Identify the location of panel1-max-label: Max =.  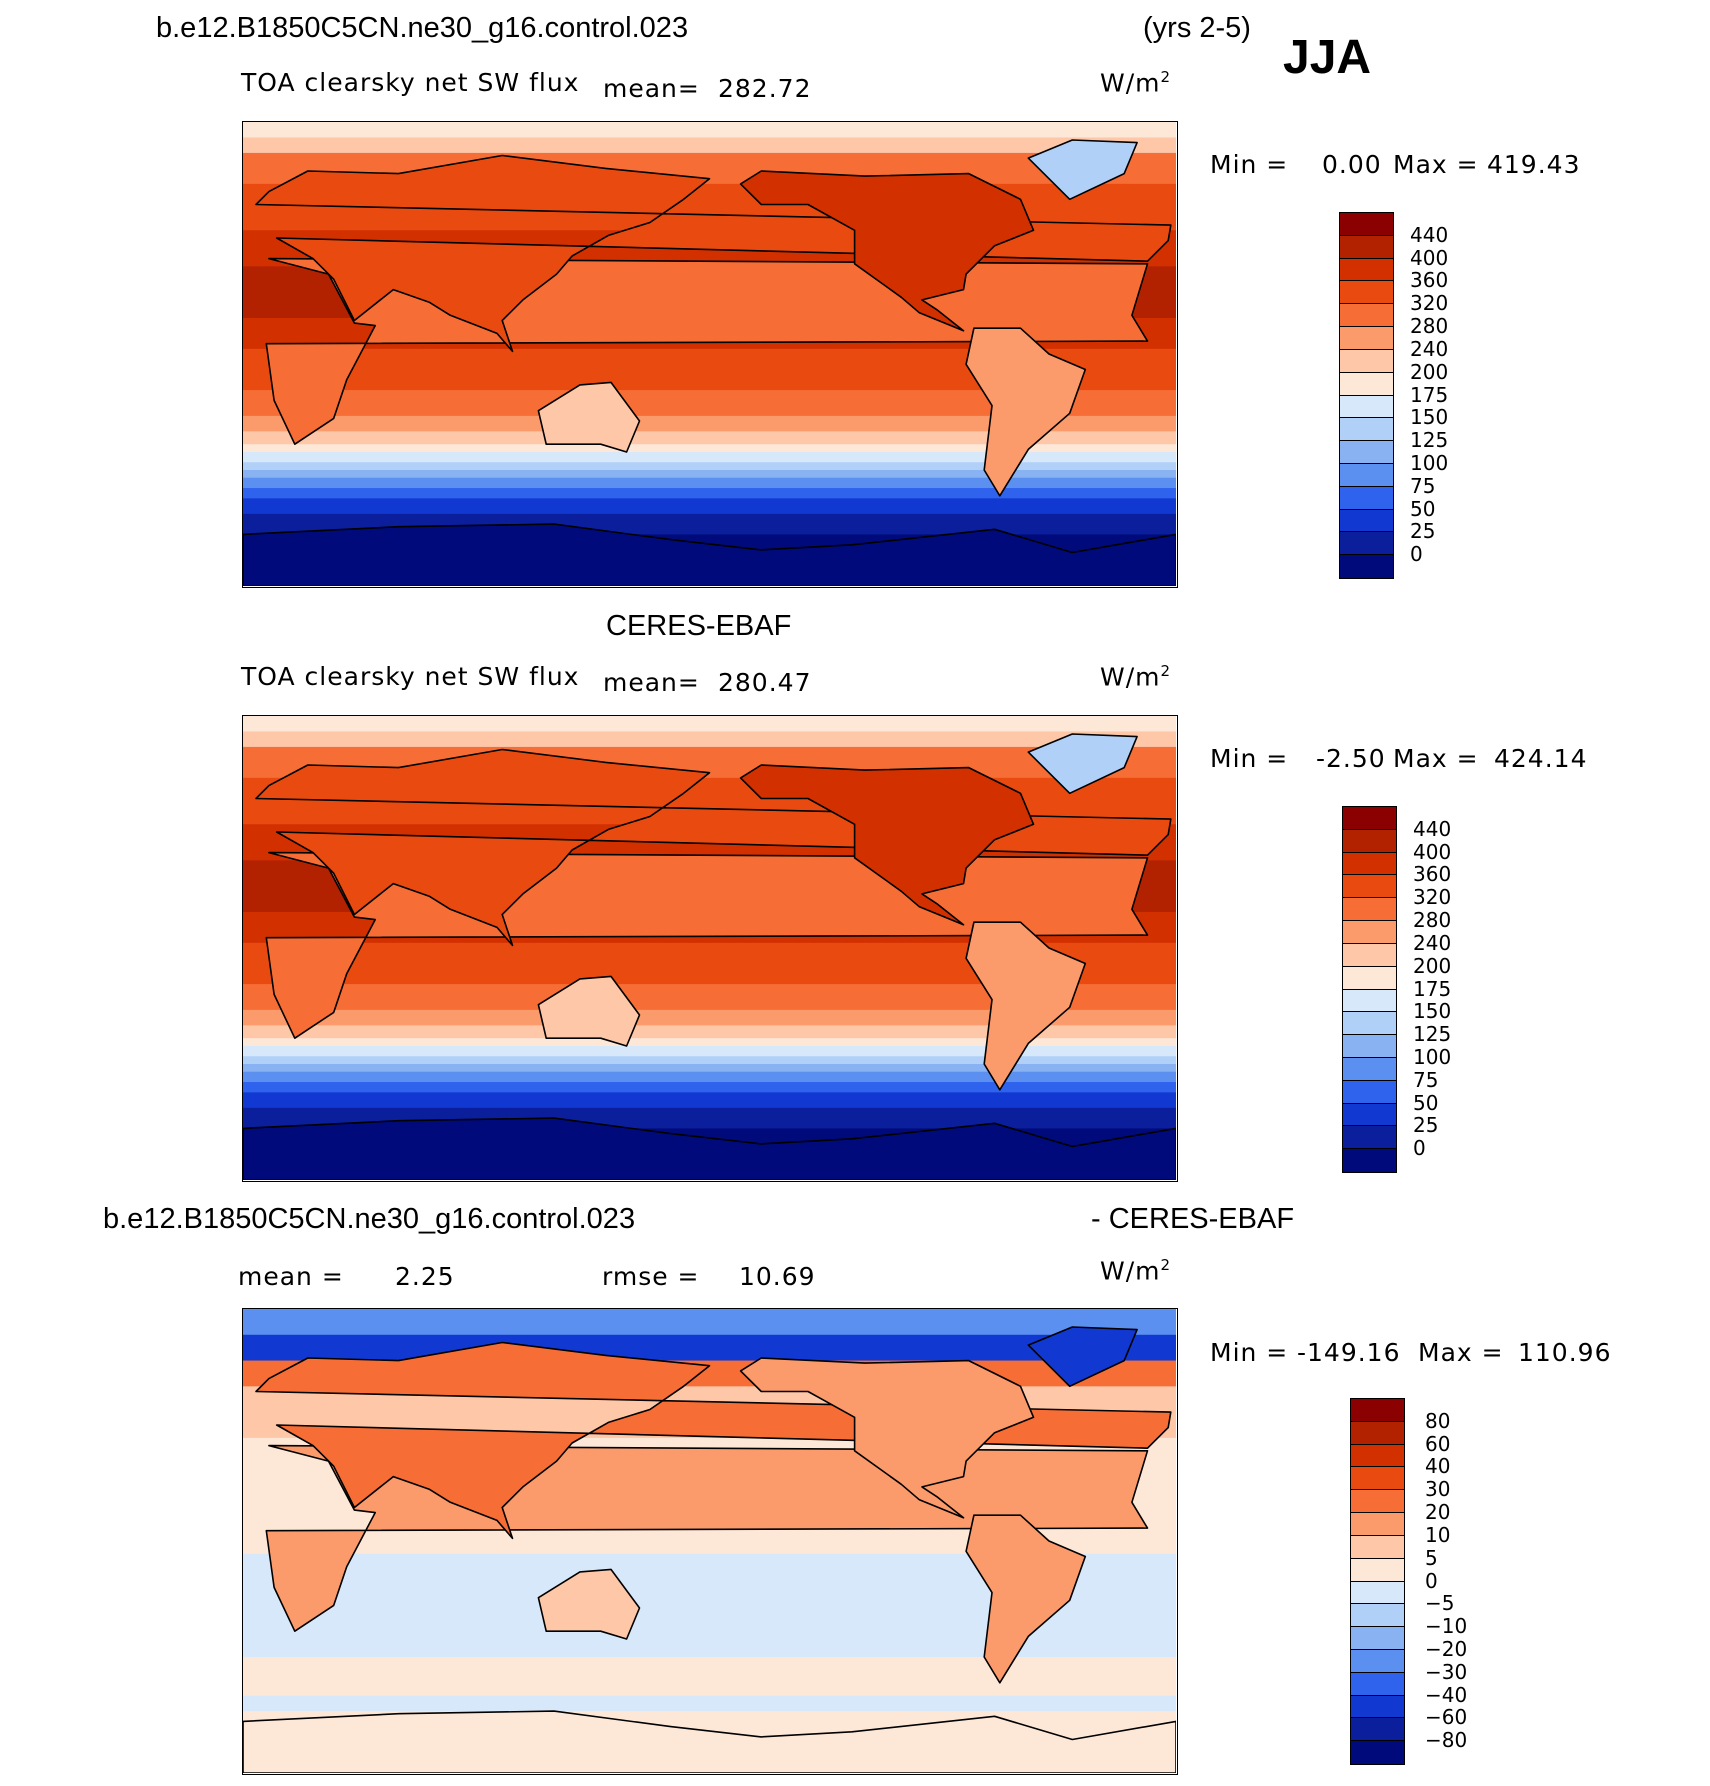
(1436, 164).